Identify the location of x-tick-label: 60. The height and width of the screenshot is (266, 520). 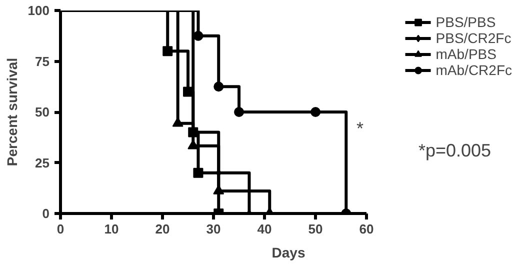
(366, 229).